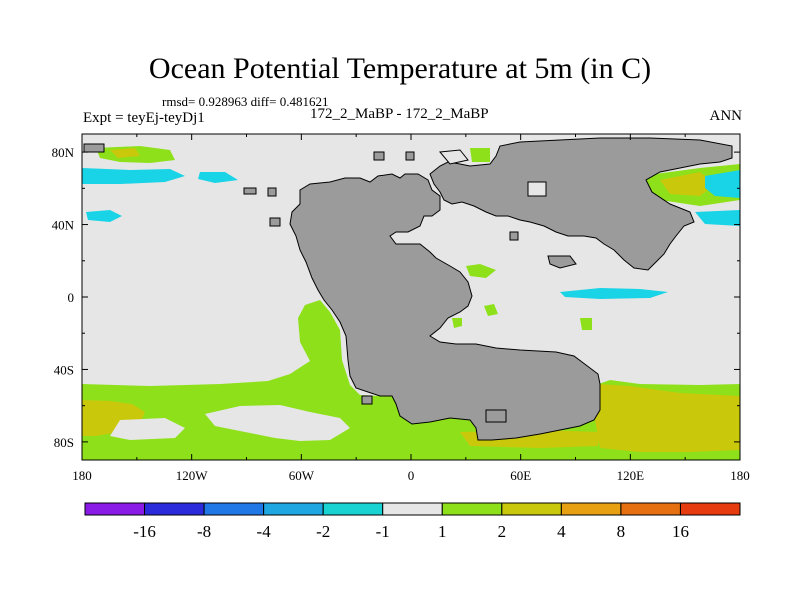 The height and width of the screenshot is (600, 800). Describe the element at coordinates (245, 101) in the screenshot. I see `stats-label: rmsd= 0.928963 diff= 0.481621` at that location.